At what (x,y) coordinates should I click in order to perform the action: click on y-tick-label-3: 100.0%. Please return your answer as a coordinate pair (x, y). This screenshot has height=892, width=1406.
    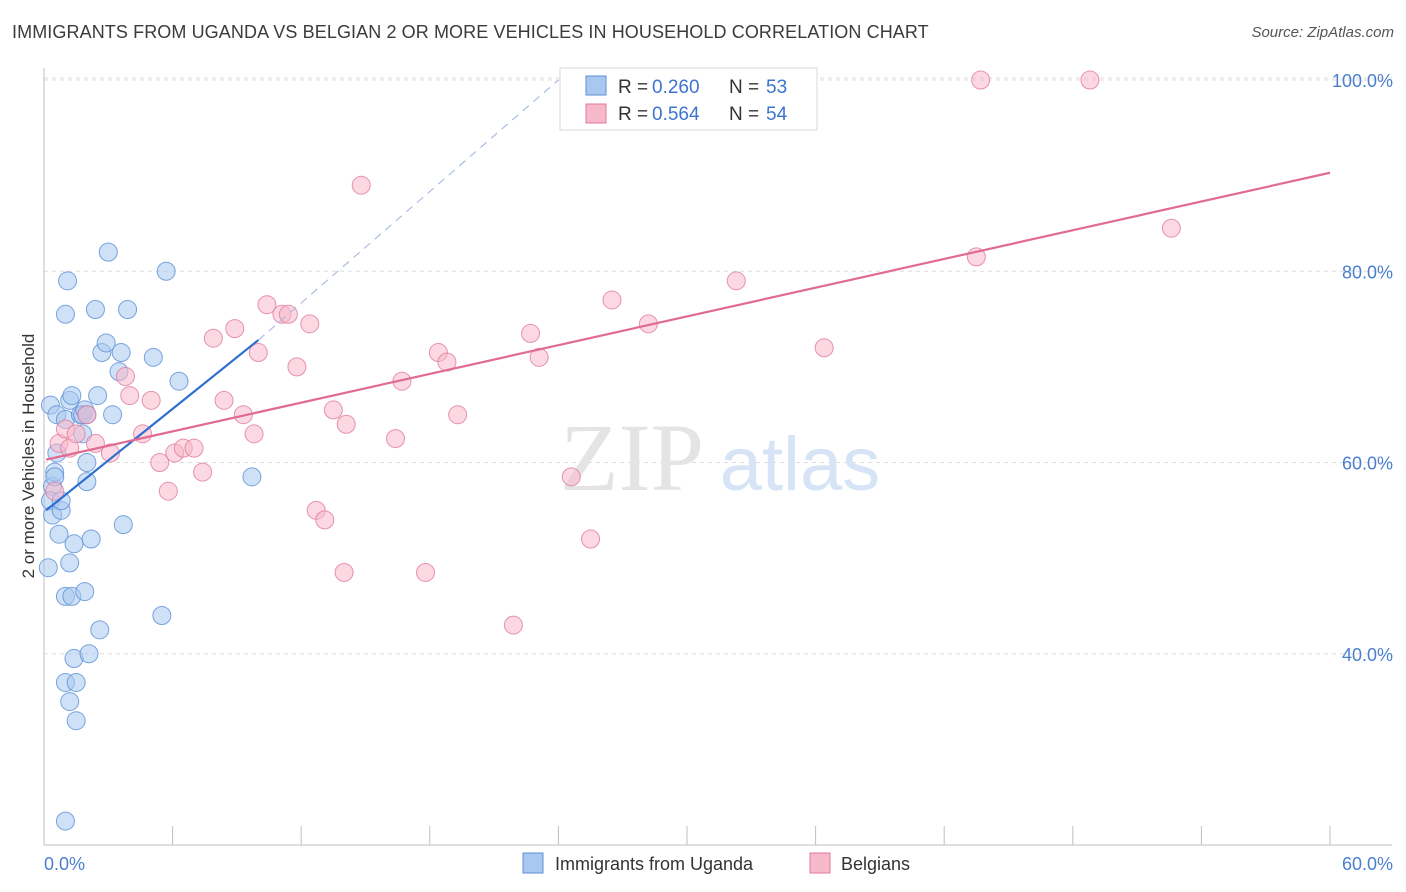
    Looking at the image, I should click on (1362, 81).